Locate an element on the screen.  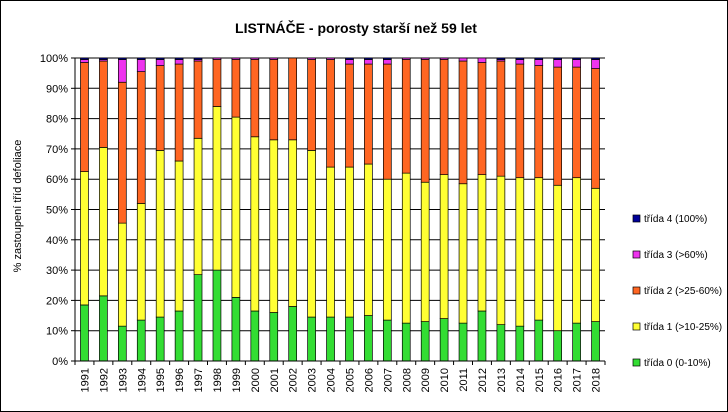
x-tick-label: 2008 is located at coordinates (407, 380).